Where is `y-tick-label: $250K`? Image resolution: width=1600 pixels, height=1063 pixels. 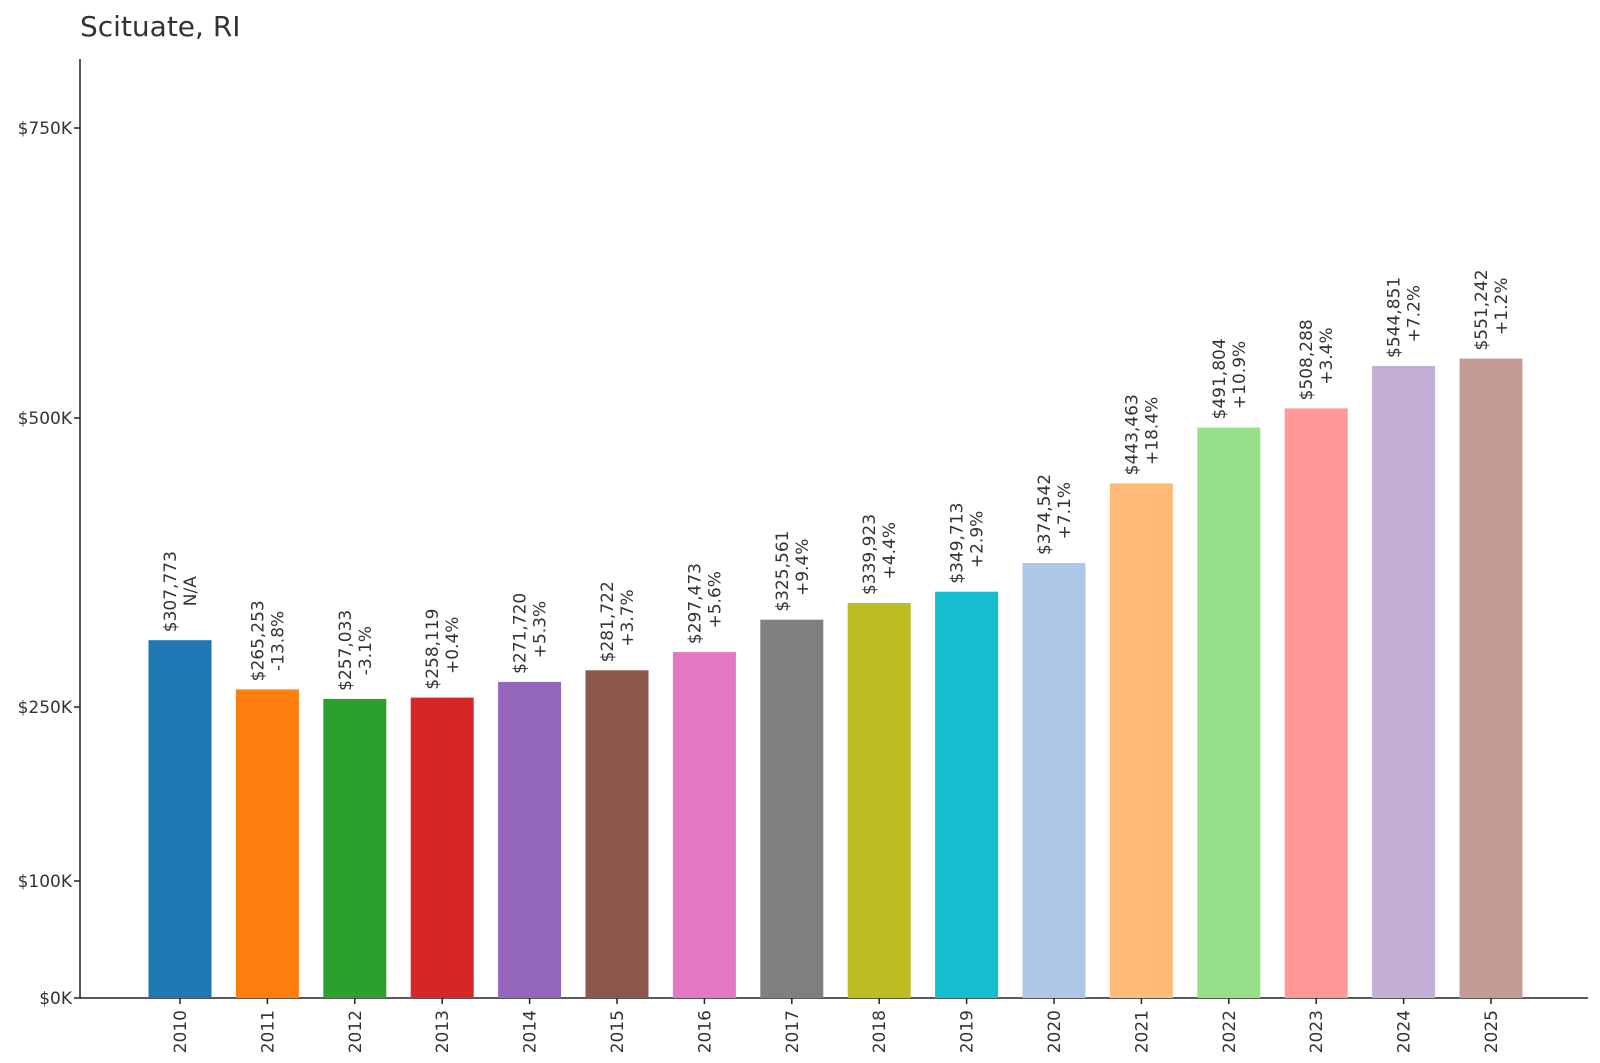 y-tick-label: $250K is located at coordinates (45, 708).